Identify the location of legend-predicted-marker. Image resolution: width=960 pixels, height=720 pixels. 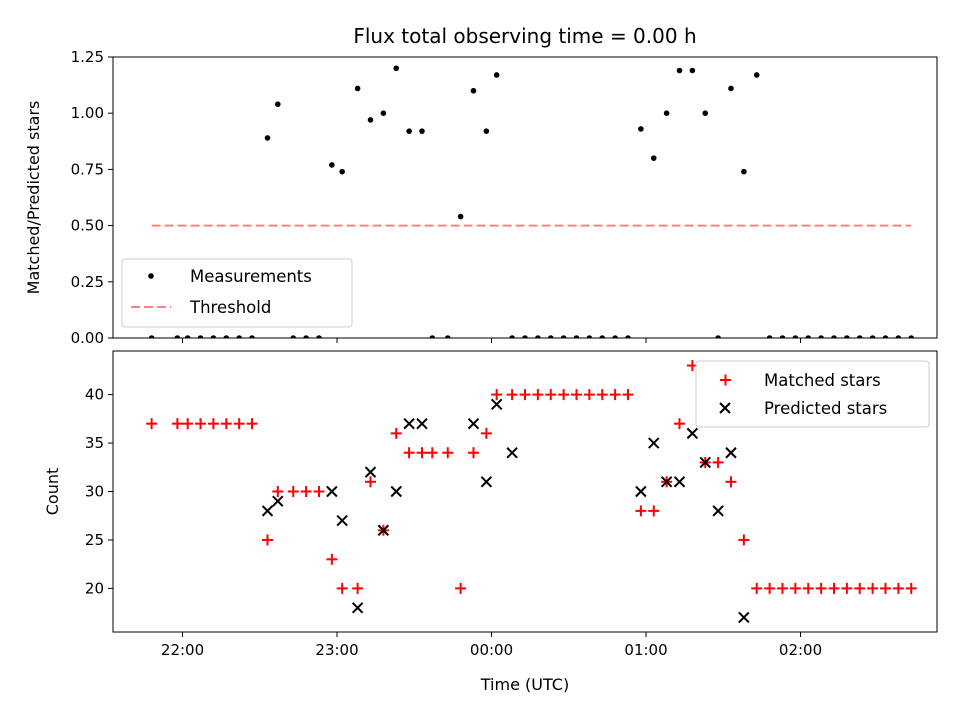
(725, 408).